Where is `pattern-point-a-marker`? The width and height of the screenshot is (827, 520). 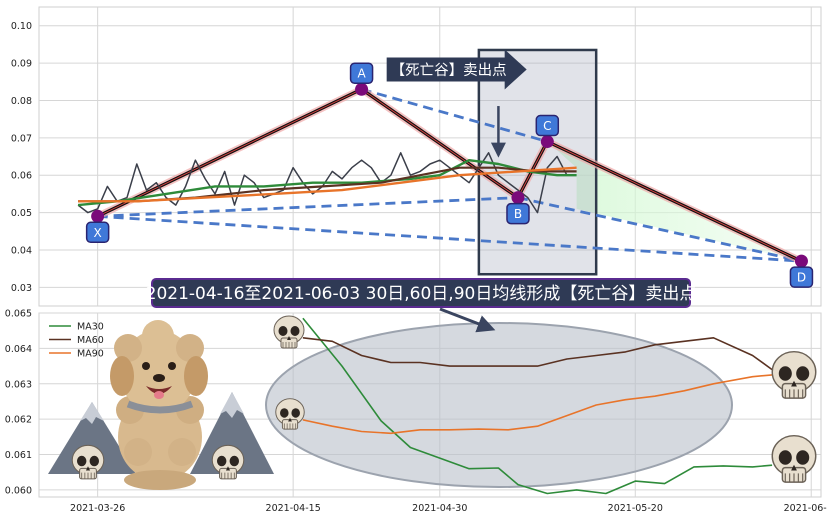
pattern-point-a-marker is located at coordinates (362, 89).